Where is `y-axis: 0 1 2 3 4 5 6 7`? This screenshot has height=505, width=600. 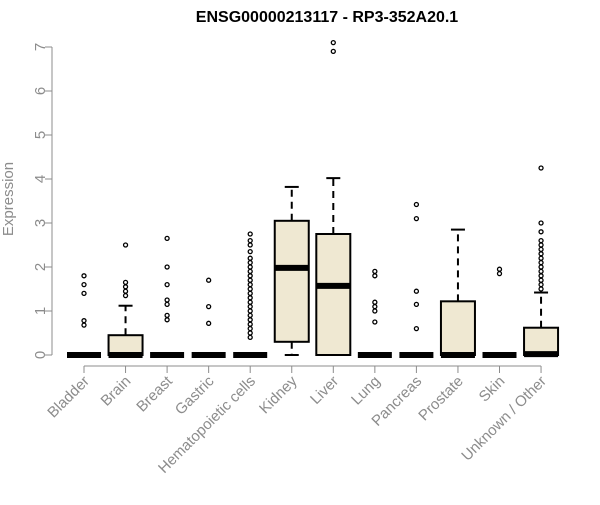
y-axis: 0 1 2 3 4 5 6 7 is located at coordinates (42, 201).